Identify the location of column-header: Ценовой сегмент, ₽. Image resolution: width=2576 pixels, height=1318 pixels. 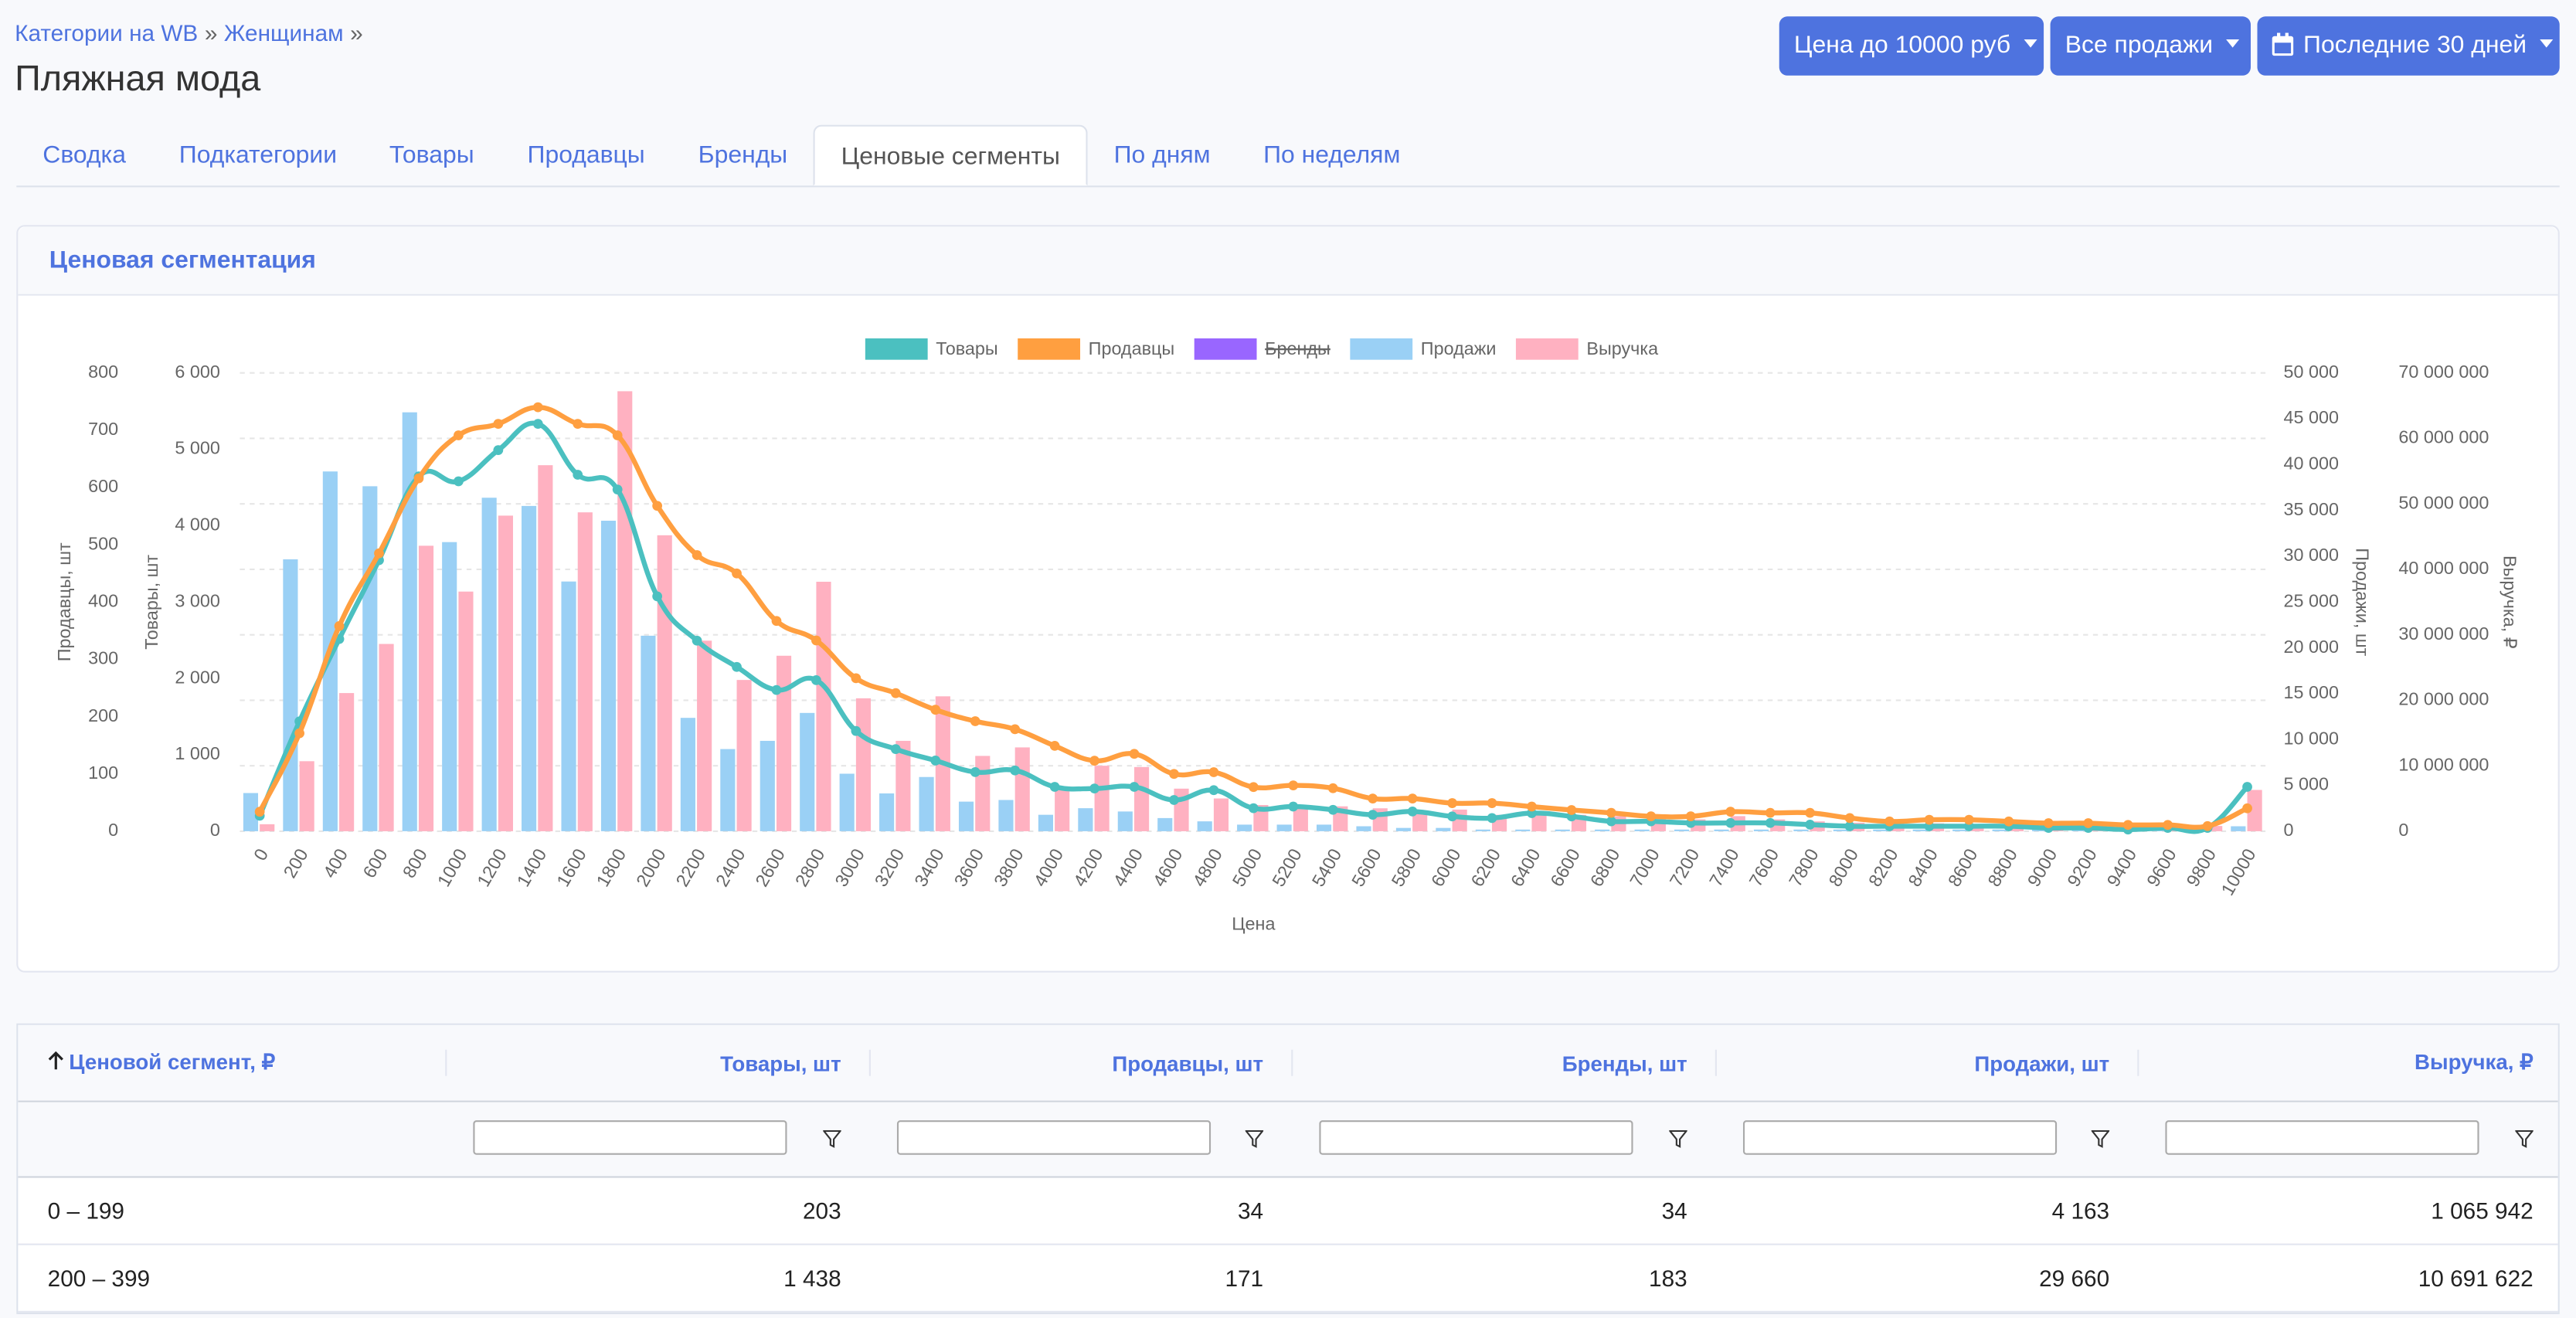
(231, 1063).